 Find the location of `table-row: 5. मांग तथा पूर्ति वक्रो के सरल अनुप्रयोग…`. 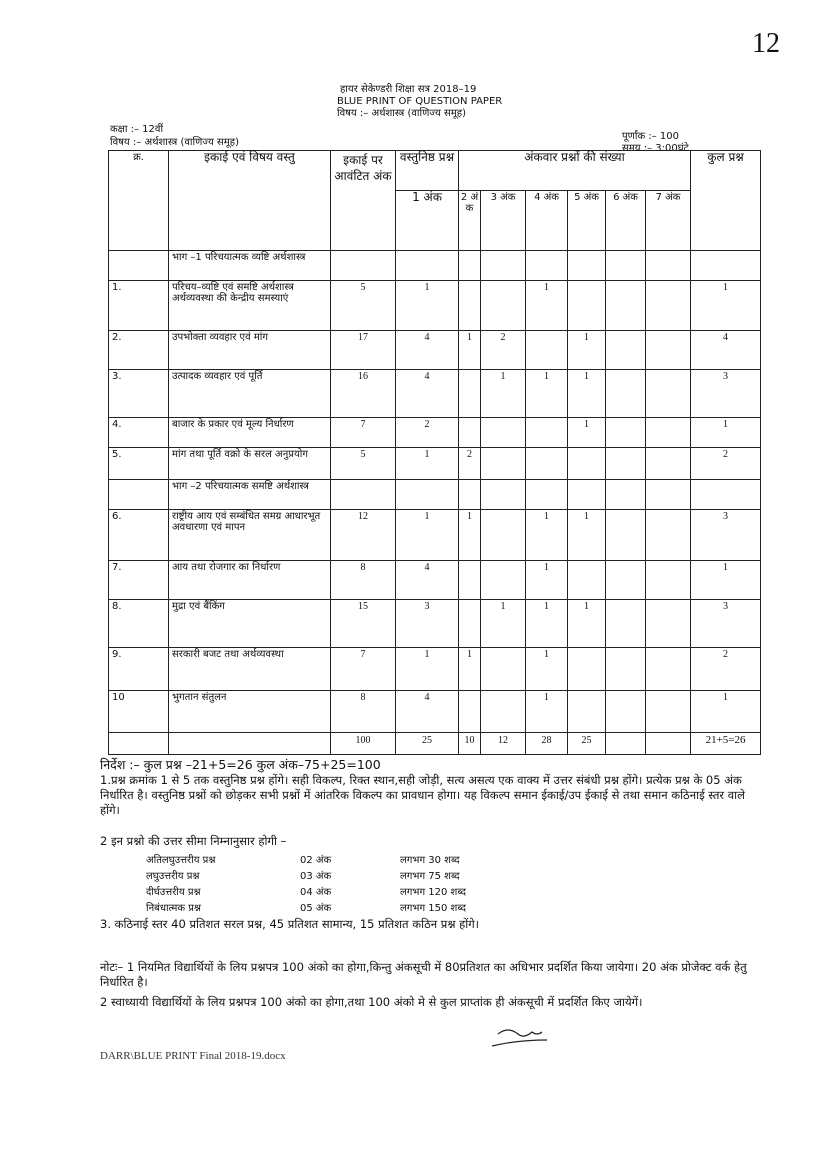

table-row: 5. मांग तथा पूर्ति वक्रो के सरल अनुप्रयोग… is located at coordinates (435, 463).